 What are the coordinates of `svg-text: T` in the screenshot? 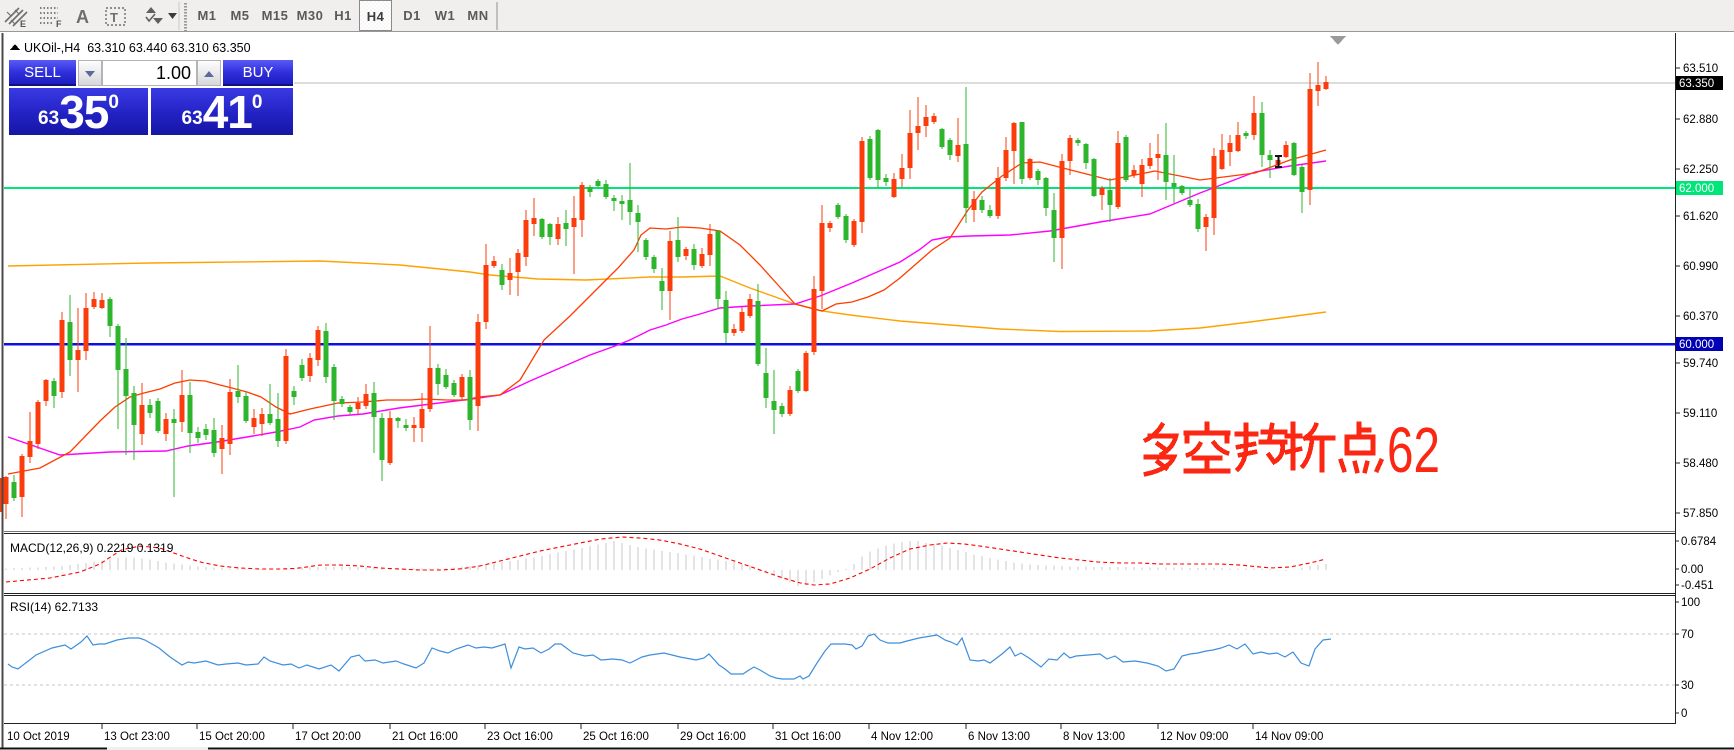 It's located at (114, 17).